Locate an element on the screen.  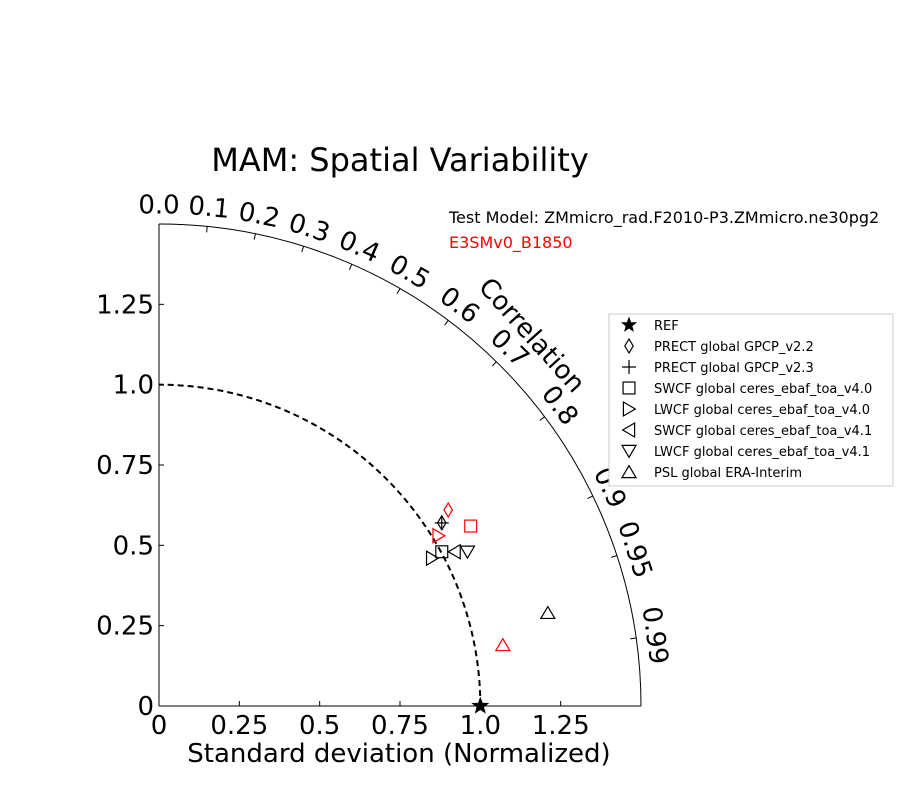
correlation-tick-label: 0.99 is located at coordinates (655, 636).